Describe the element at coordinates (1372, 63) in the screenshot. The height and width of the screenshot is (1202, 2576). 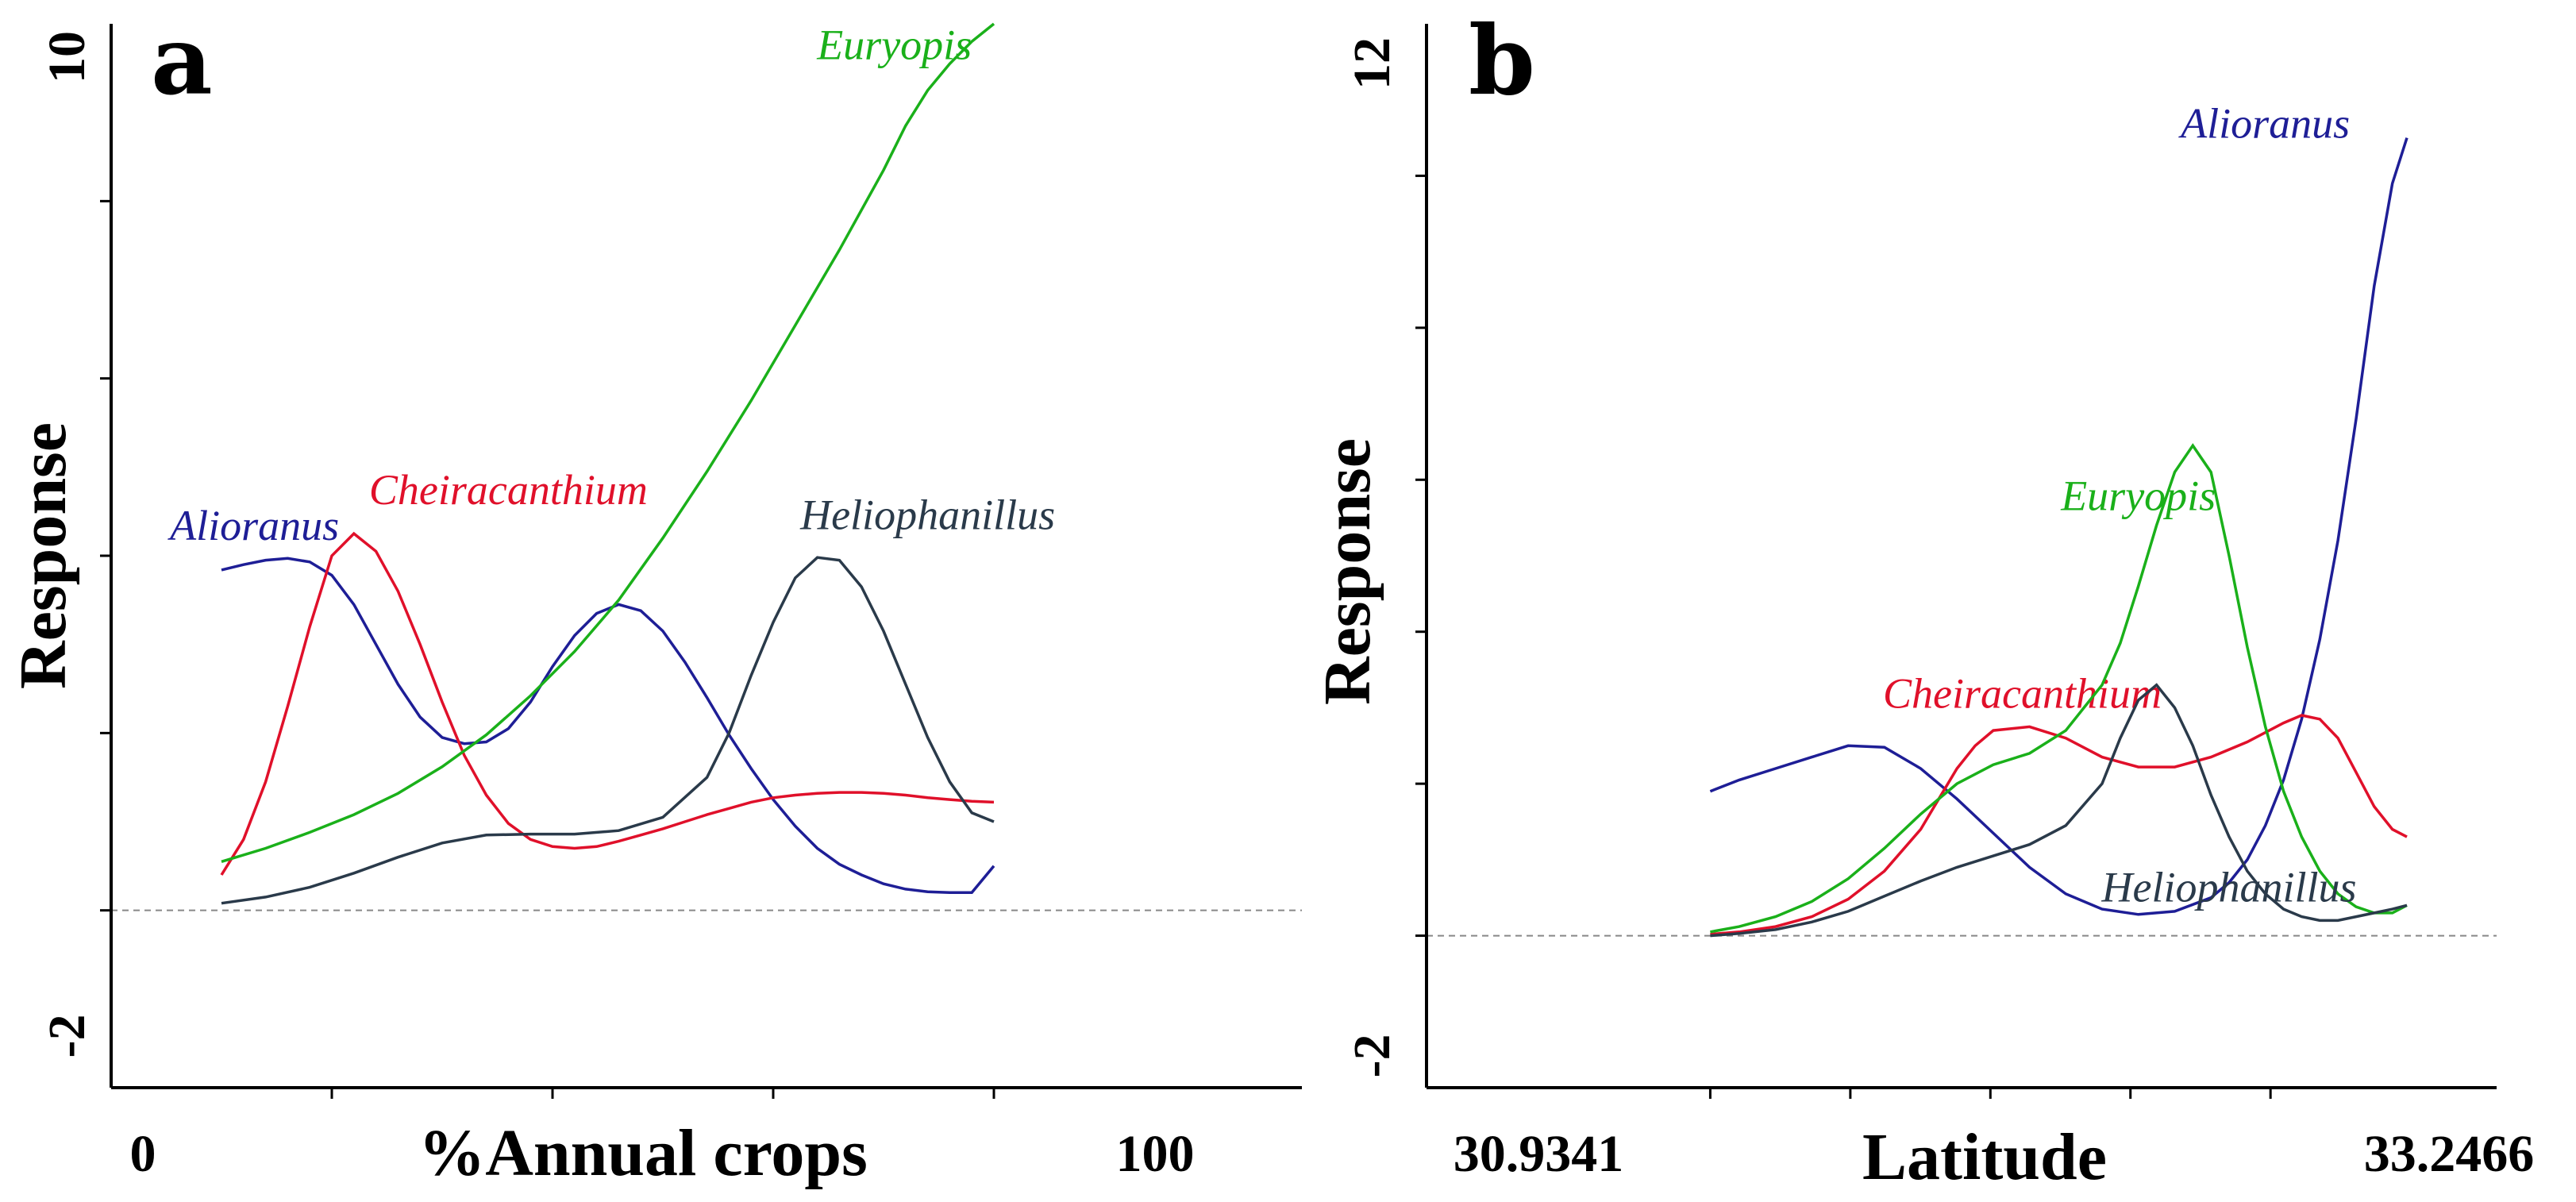
I see `panel-b-y-tick-top: 12` at that location.